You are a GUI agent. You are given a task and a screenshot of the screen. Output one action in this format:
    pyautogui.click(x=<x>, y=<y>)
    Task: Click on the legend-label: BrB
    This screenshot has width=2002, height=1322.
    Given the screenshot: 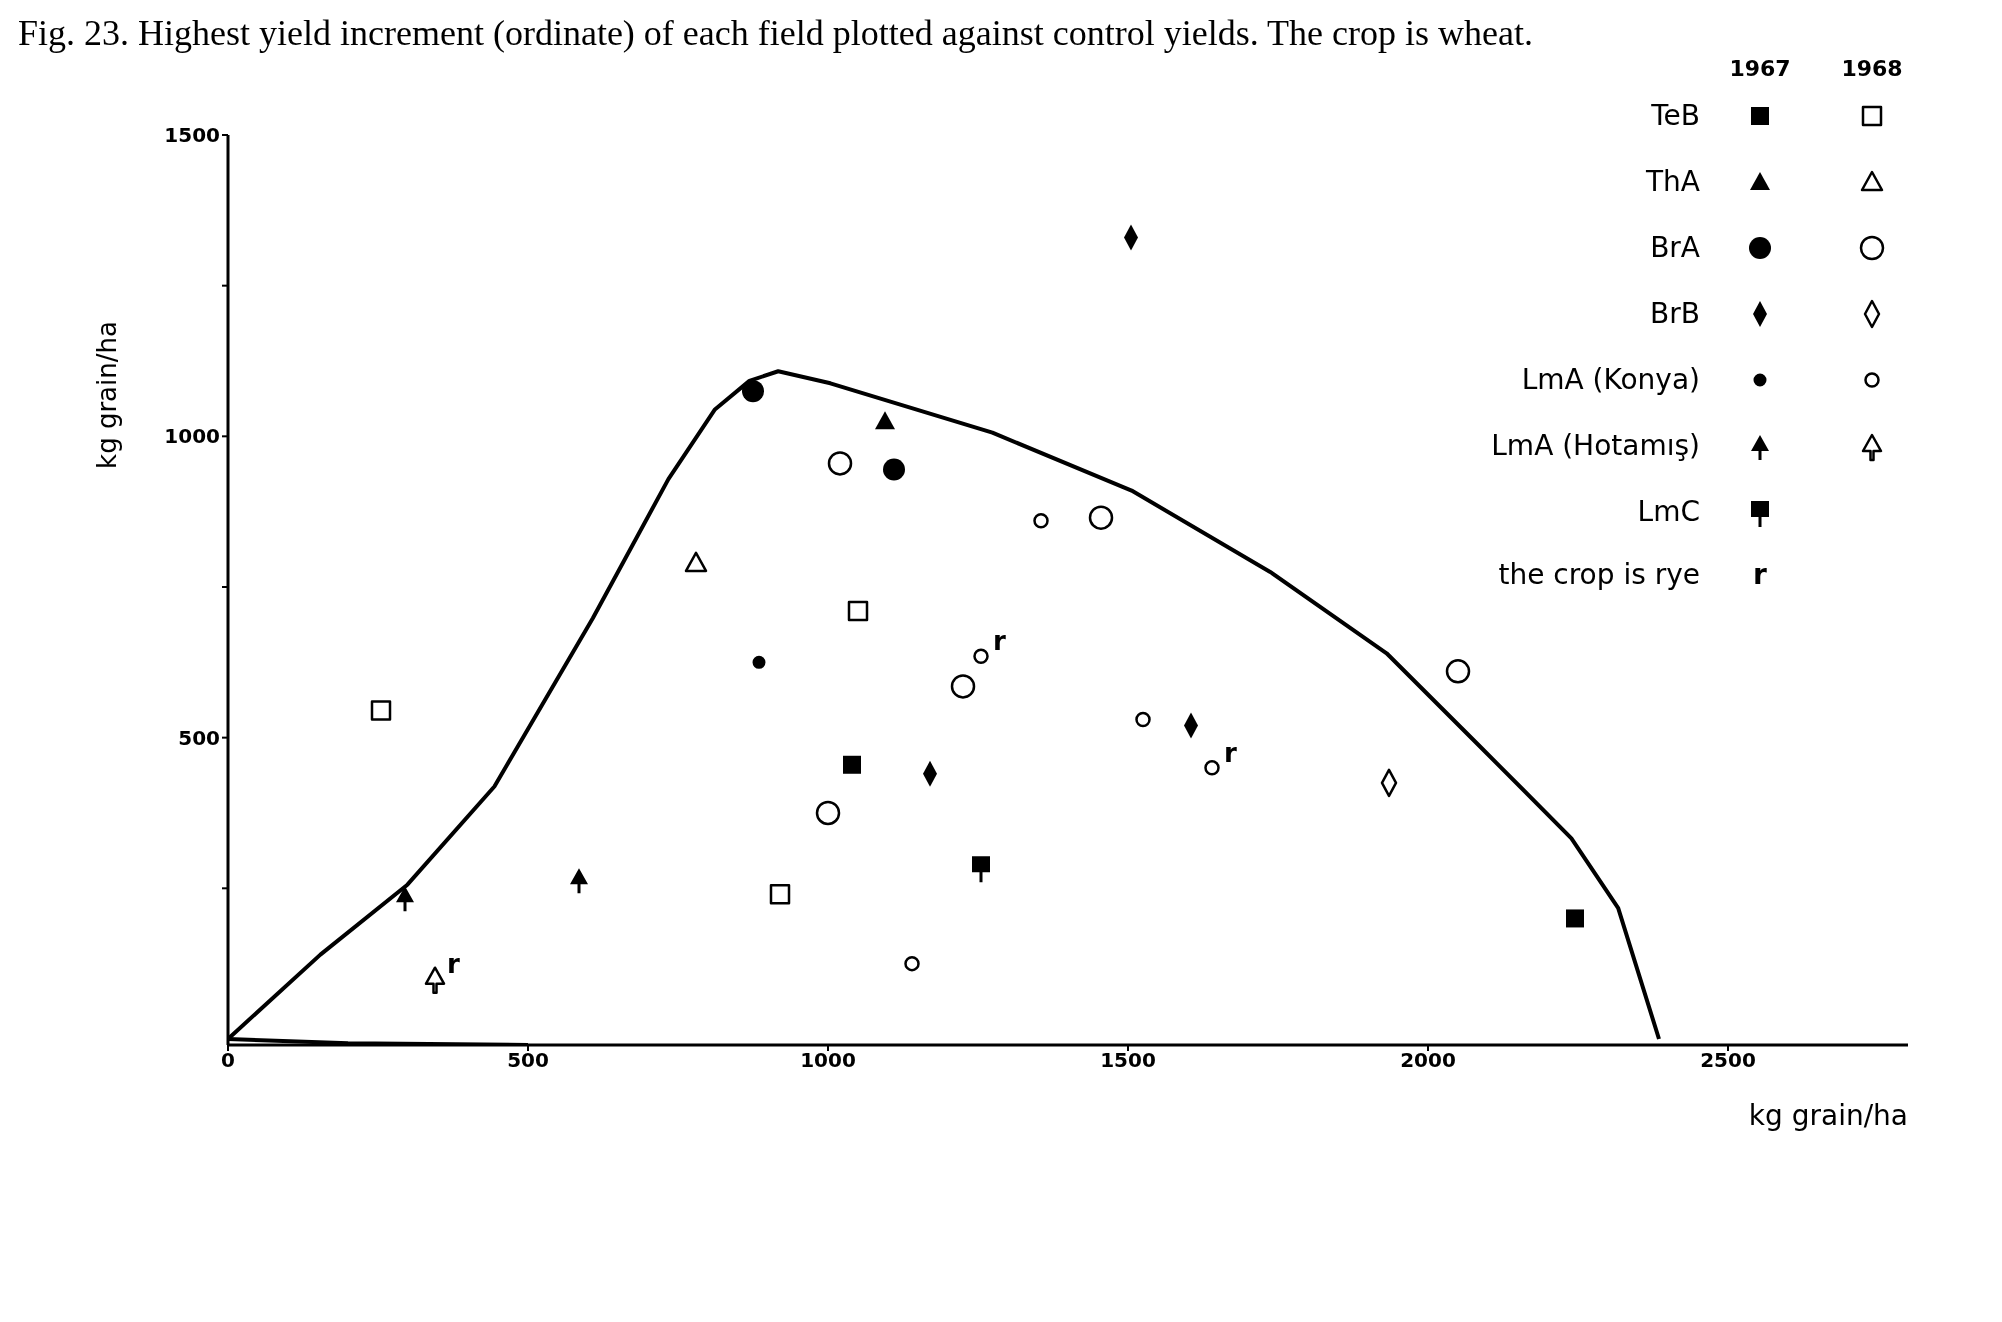 What is the action you would take?
    pyautogui.click(x=1675, y=313)
    